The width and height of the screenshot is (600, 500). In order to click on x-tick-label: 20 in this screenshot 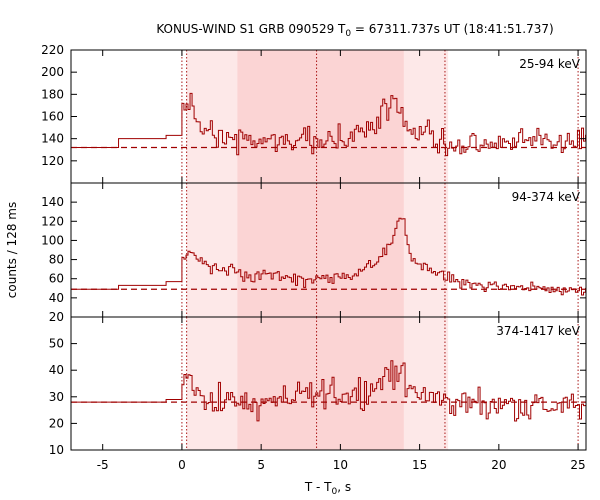, I will do `click(498, 465)`.